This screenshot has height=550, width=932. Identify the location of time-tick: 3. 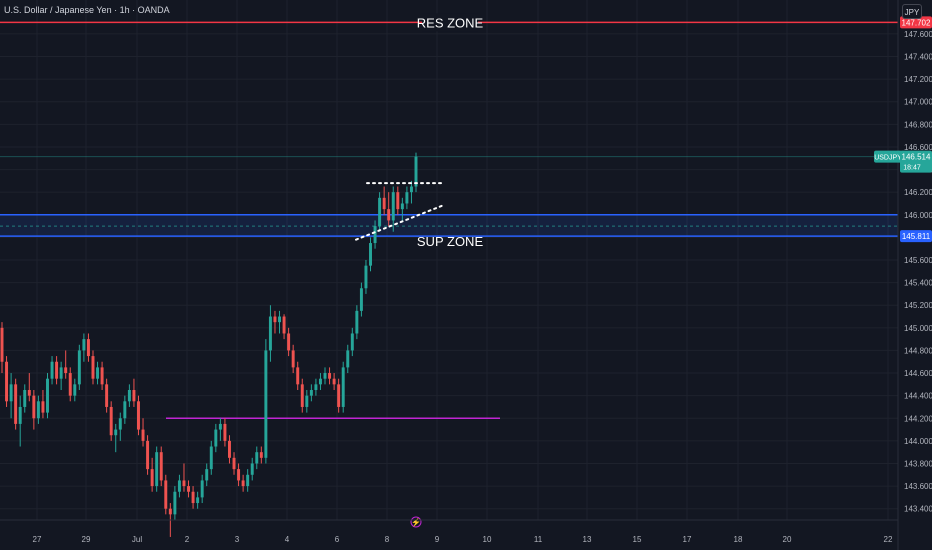
(237, 539).